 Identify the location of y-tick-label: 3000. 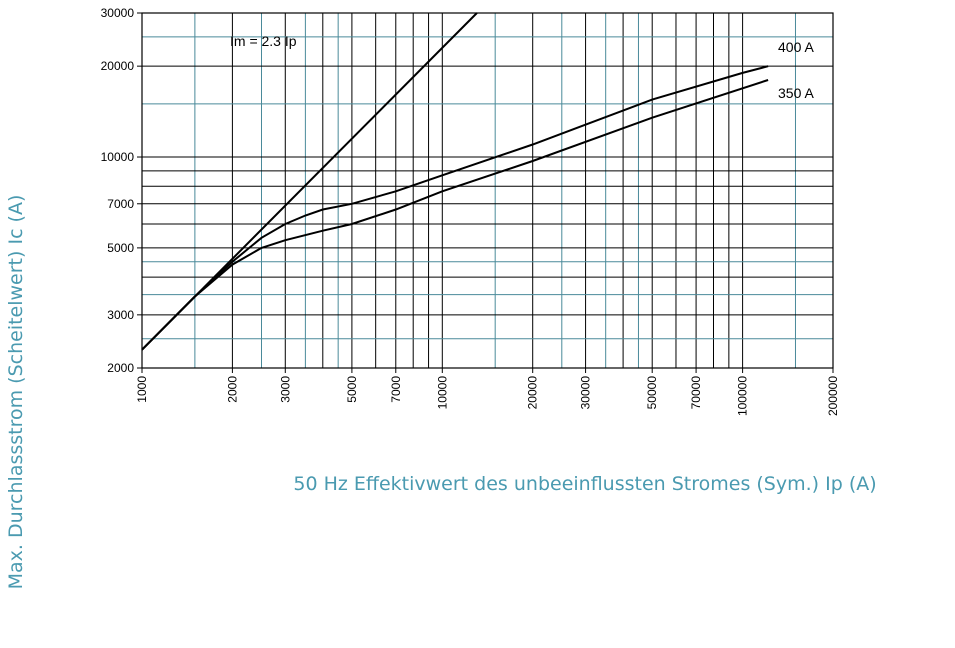
(120, 315).